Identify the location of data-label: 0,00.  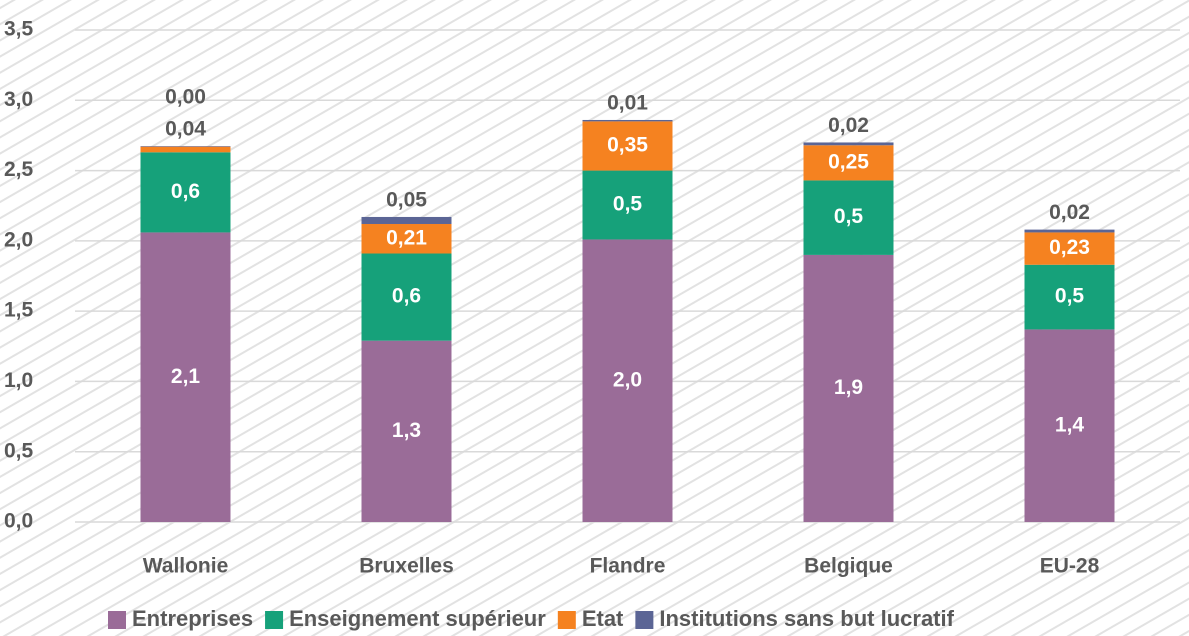
(185, 97).